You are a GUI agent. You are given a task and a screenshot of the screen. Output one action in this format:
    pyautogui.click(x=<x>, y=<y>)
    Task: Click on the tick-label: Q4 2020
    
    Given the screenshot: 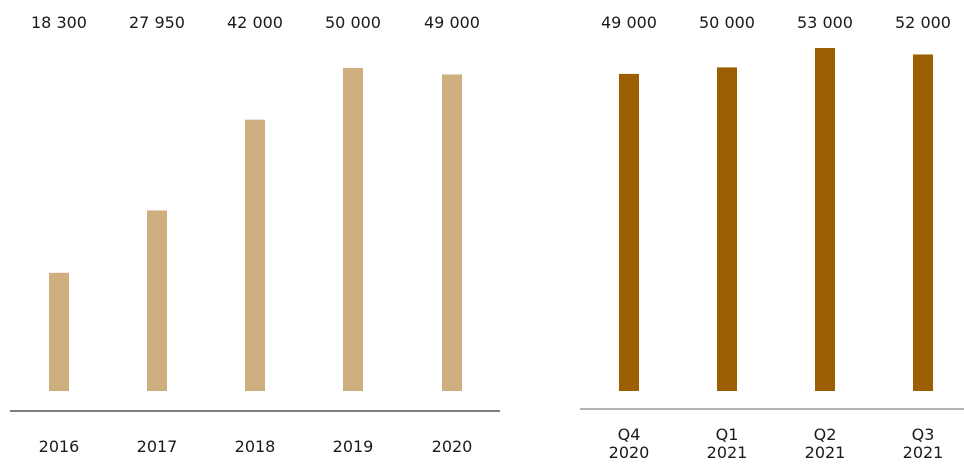 What is the action you would take?
    pyautogui.click(x=629, y=443)
    